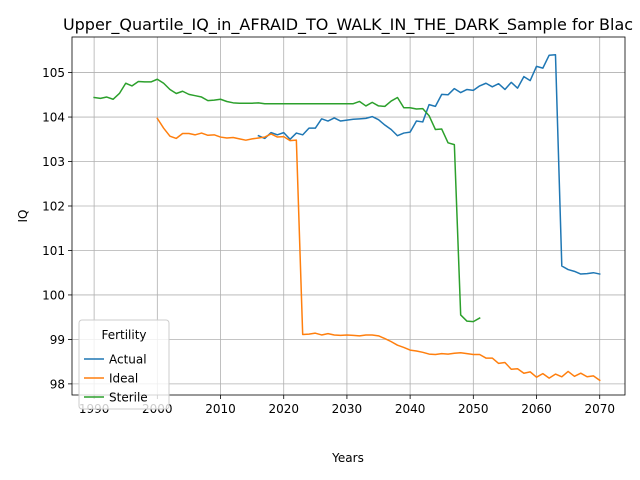 The width and height of the screenshot is (640, 480). What do you see at coordinates (283, 409) in the screenshot?
I see `x-tick-label: 2020` at bounding box center [283, 409].